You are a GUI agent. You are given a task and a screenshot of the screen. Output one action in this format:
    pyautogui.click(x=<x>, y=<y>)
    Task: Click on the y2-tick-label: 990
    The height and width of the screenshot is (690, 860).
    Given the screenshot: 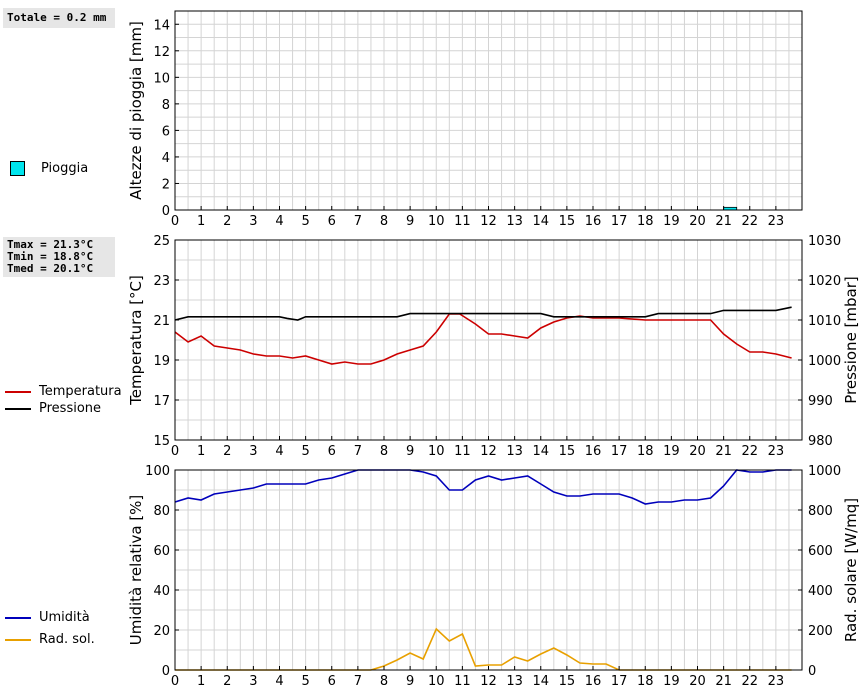 What is the action you would take?
    pyautogui.click(x=820, y=401)
    